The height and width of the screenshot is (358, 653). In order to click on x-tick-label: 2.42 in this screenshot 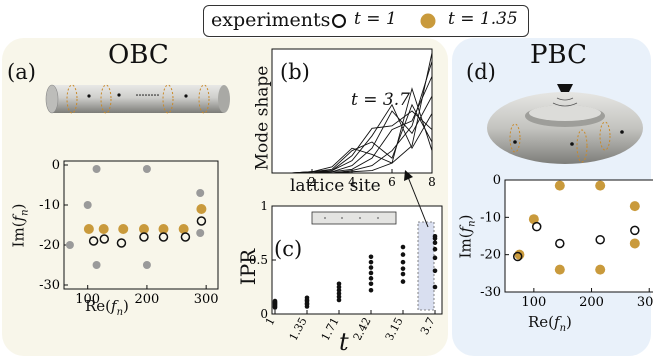, I will do `click(362, 327)`.